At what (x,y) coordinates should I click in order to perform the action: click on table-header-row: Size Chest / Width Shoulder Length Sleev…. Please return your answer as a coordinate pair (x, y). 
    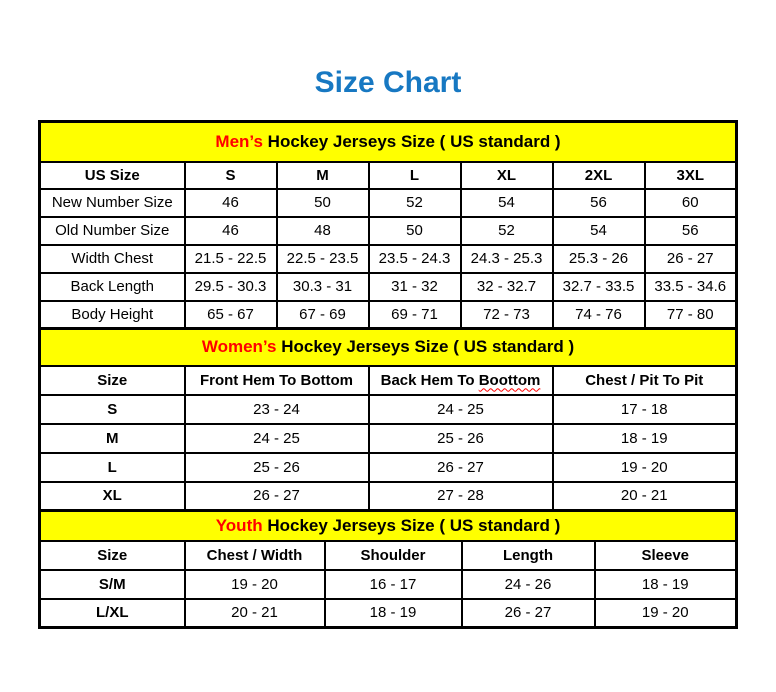
    Looking at the image, I should click on (388, 555).